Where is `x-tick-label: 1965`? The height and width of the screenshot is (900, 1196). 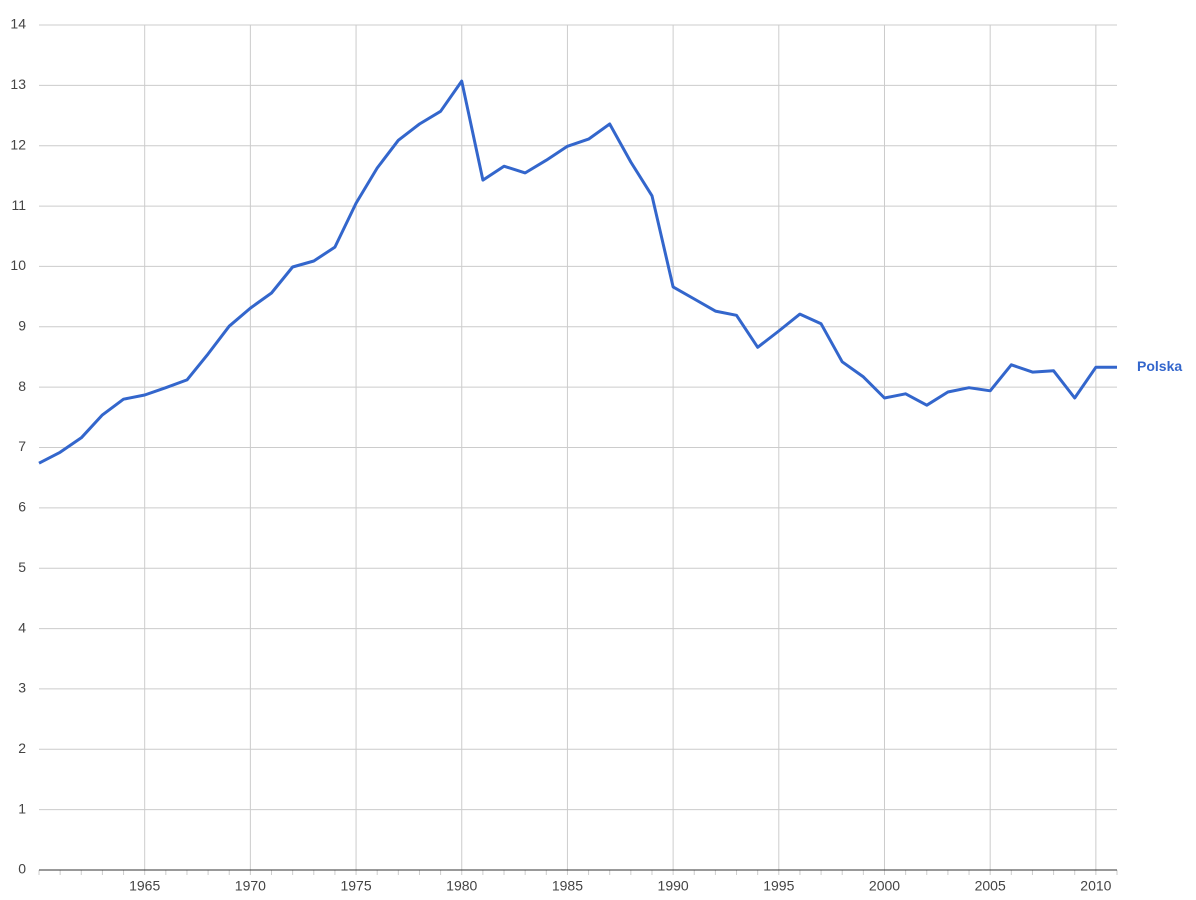 x-tick-label: 1965 is located at coordinates (144, 886).